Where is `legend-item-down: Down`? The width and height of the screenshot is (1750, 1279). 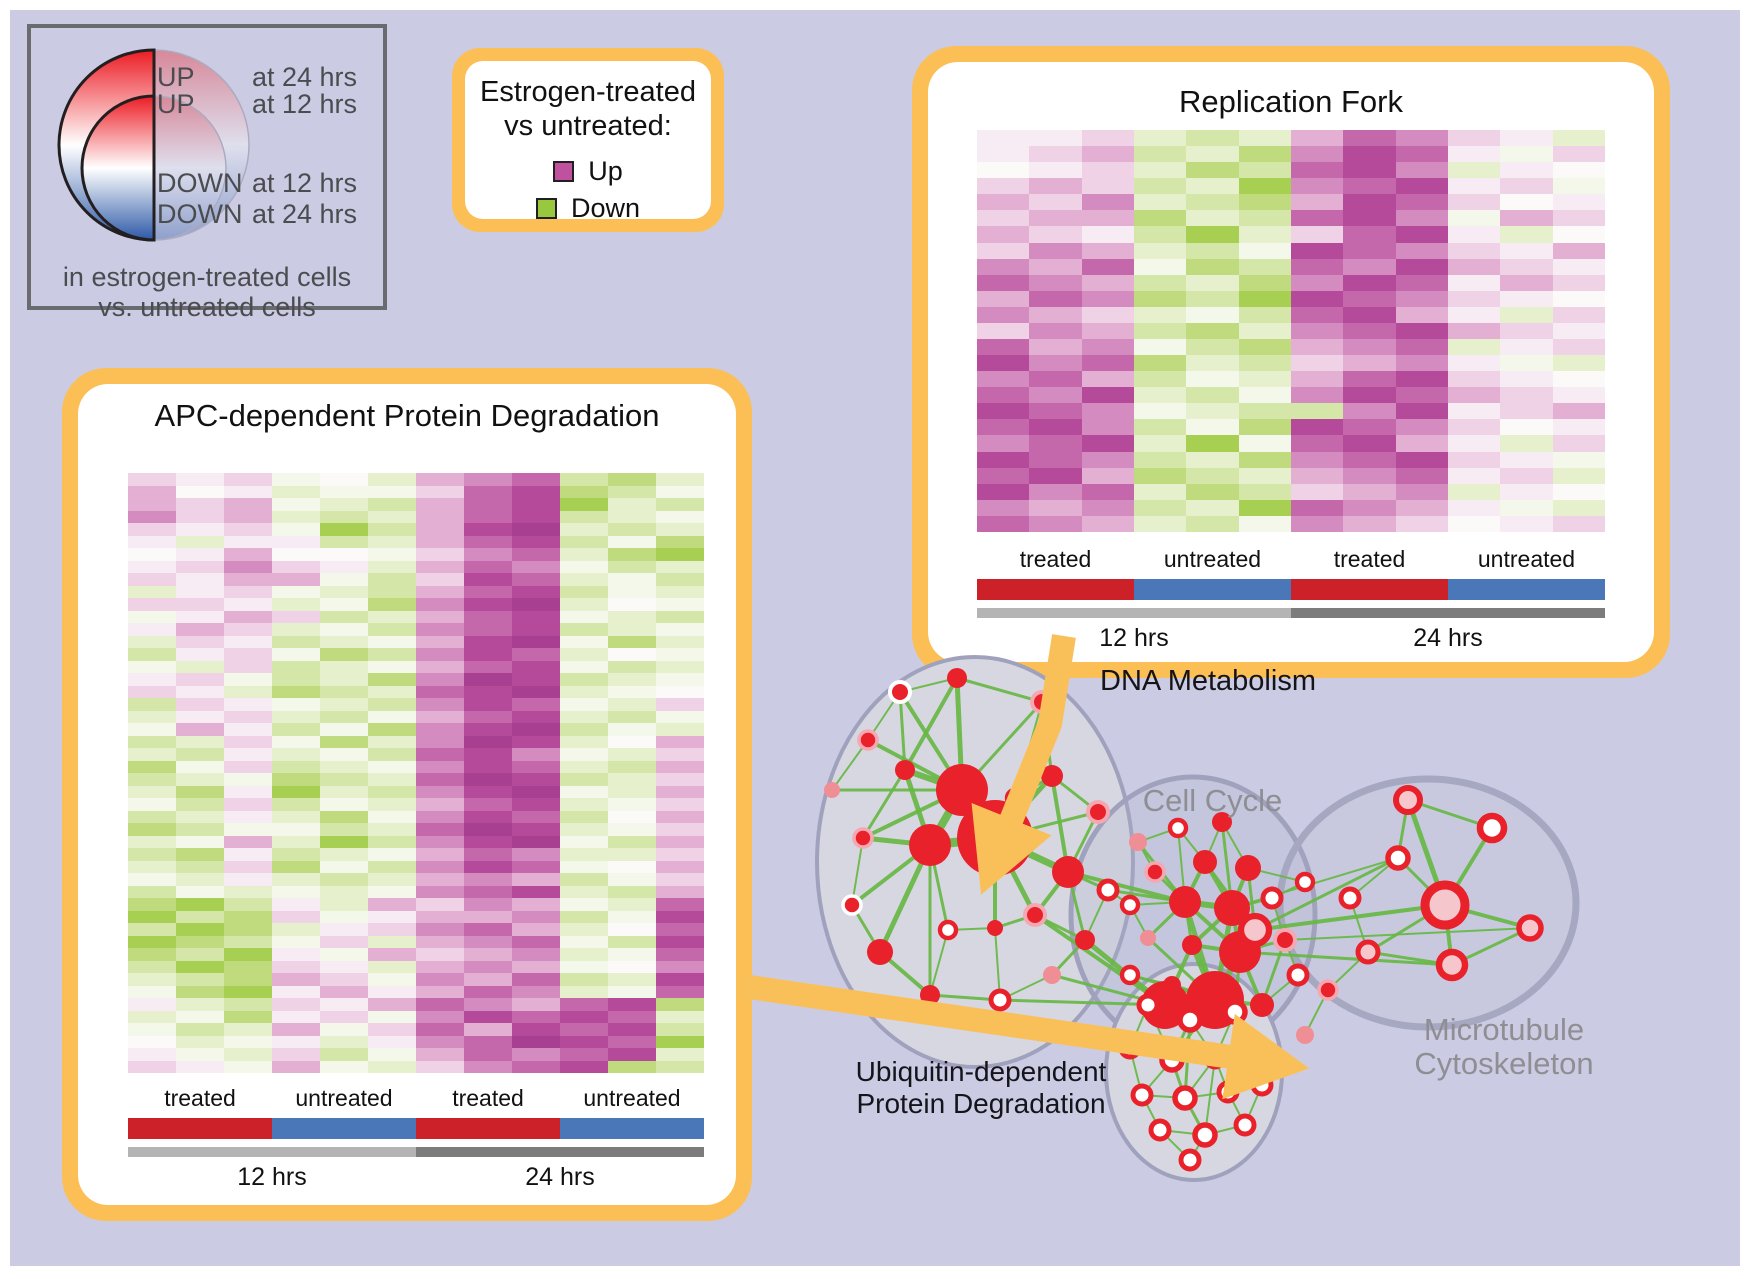 legend-item-down: Down is located at coordinates (588, 208).